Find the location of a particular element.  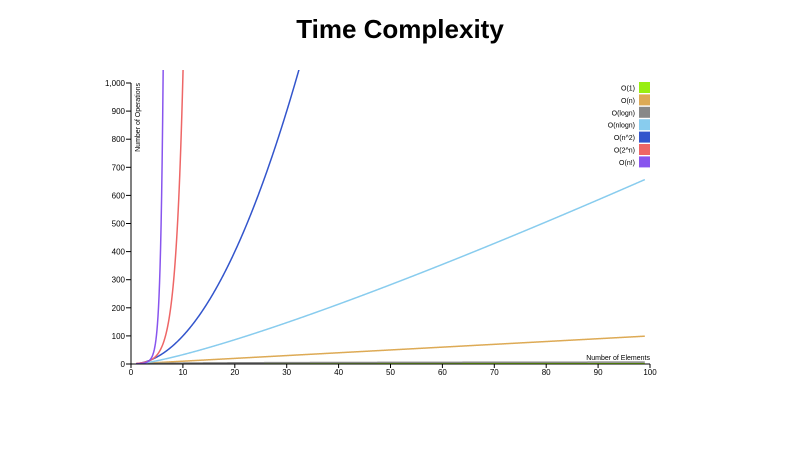

x-tick-label: 40 is located at coordinates (338, 372).